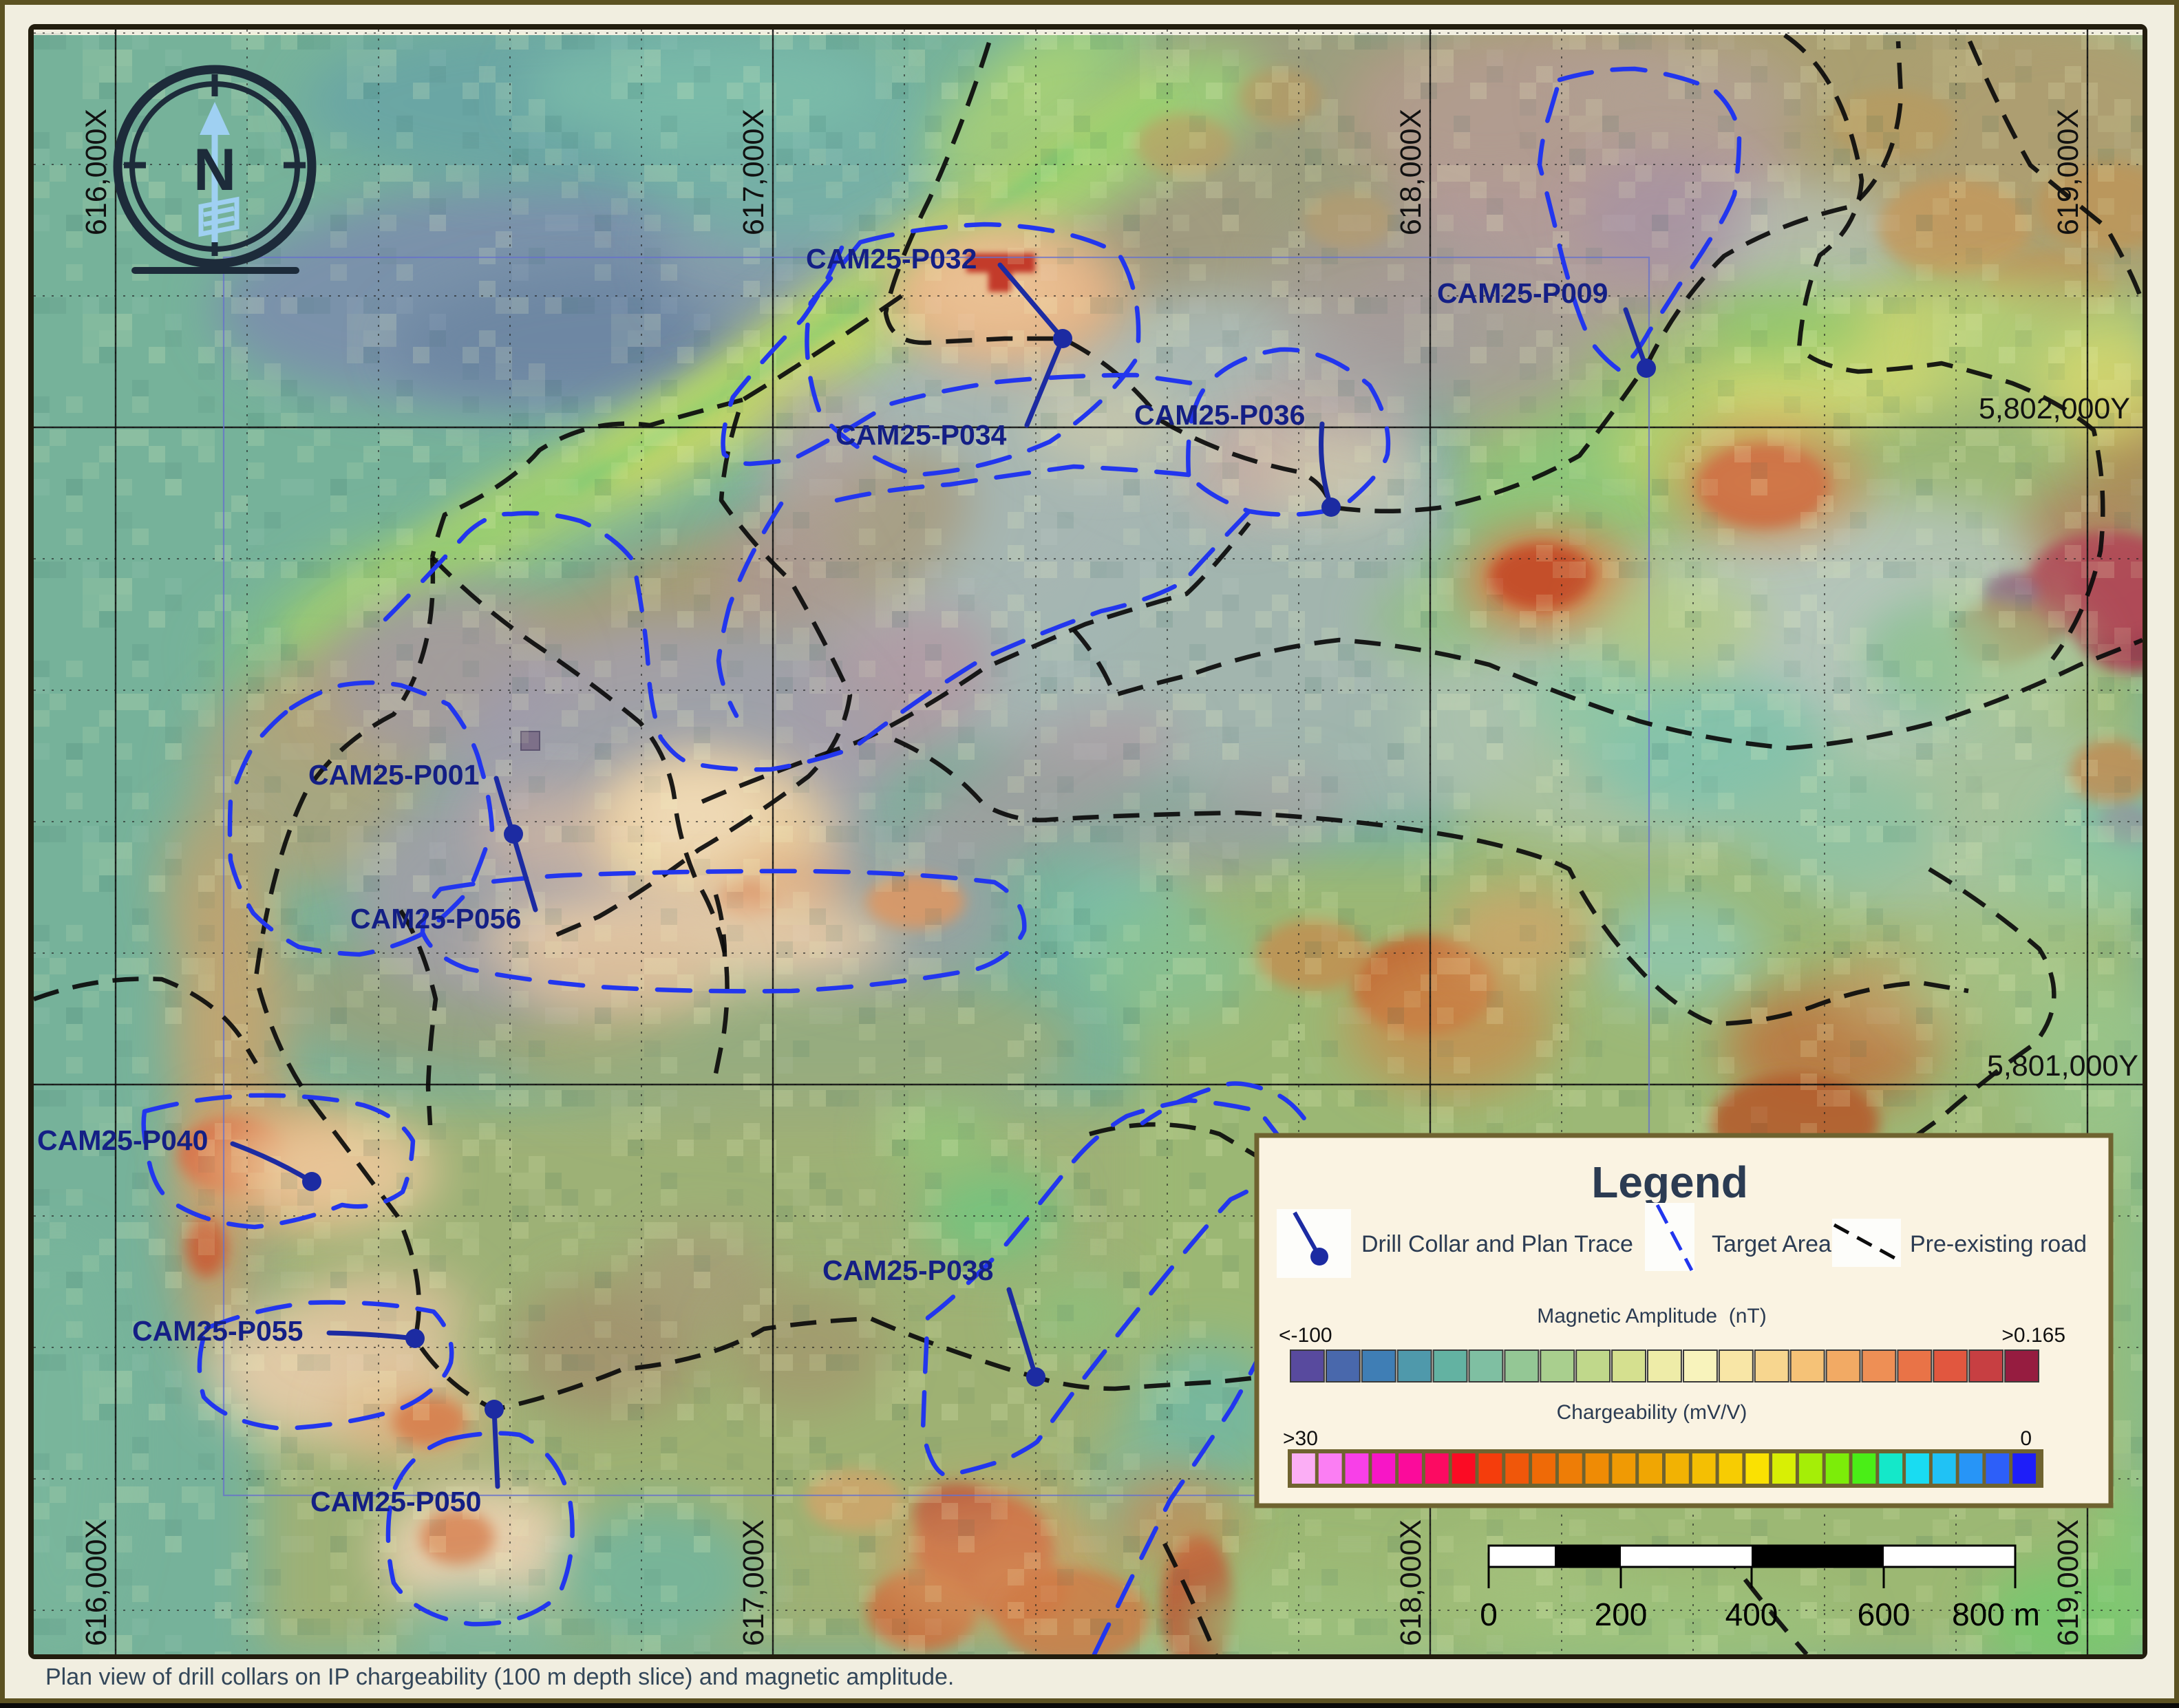 The width and height of the screenshot is (2179, 1708). Describe the element at coordinates (1497, 1244) in the screenshot. I see `svg-text: Drill Collar and Plan Trace` at that location.